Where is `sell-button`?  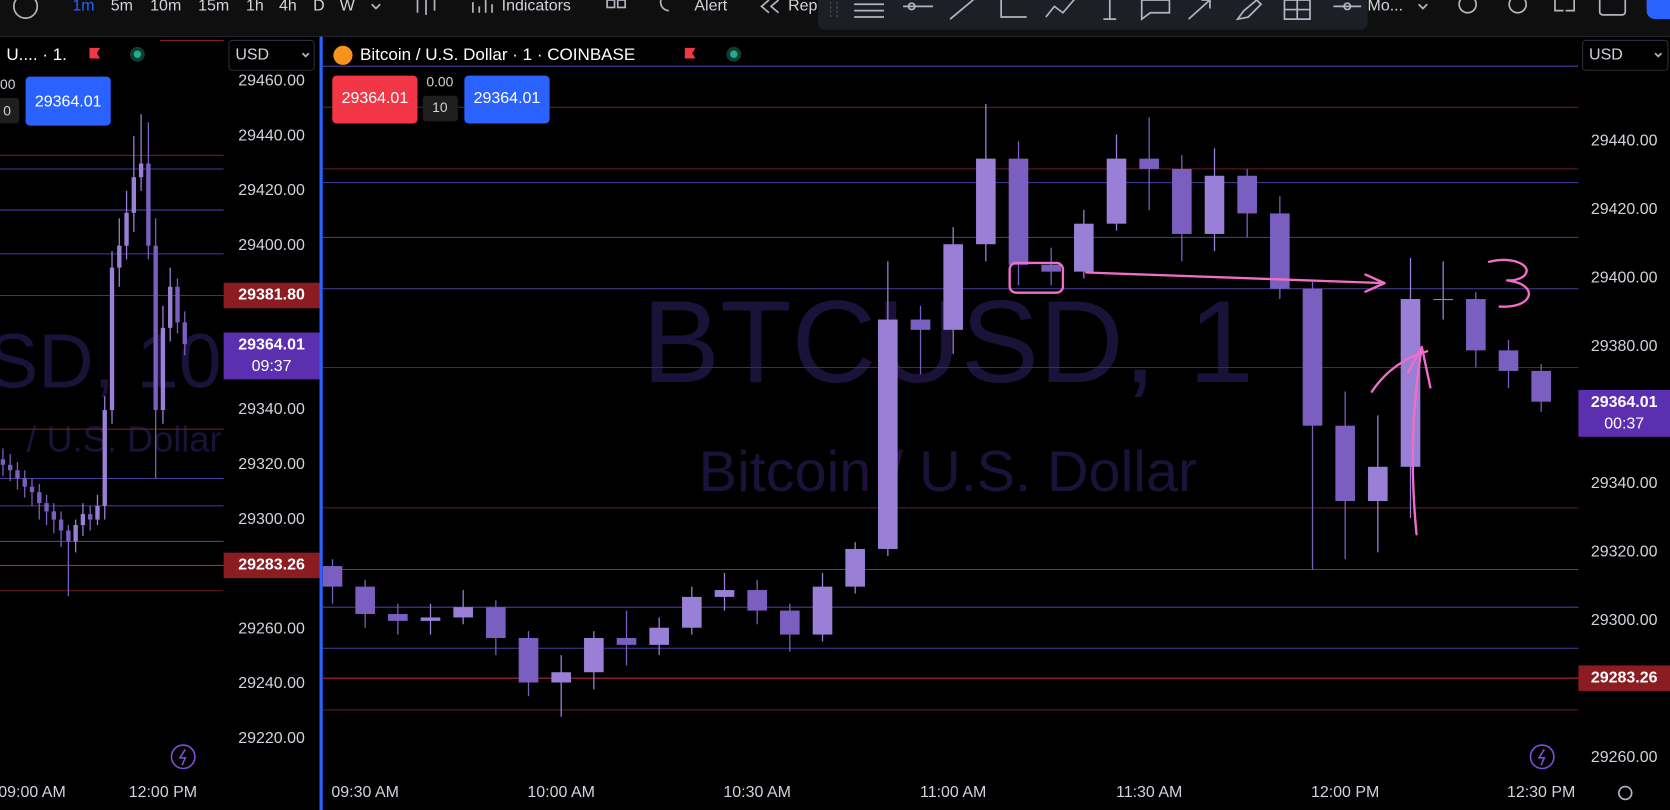 sell-button is located at coordinates (375, 99).